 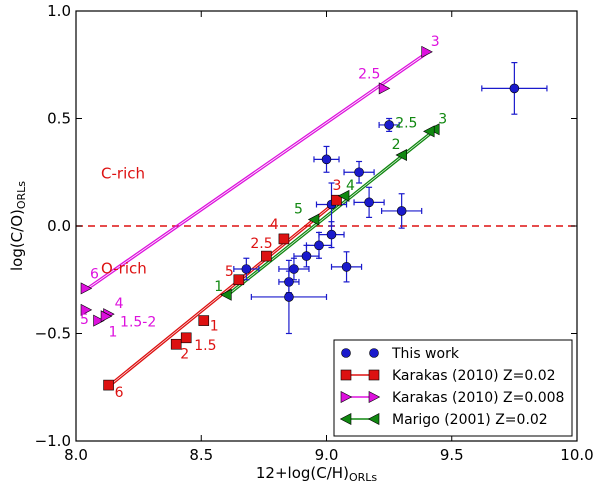 What do you see at coordinates (452, 455) in the screenshot?
I see `x-tick-label: 9.5` at bounding box center [452, 455].